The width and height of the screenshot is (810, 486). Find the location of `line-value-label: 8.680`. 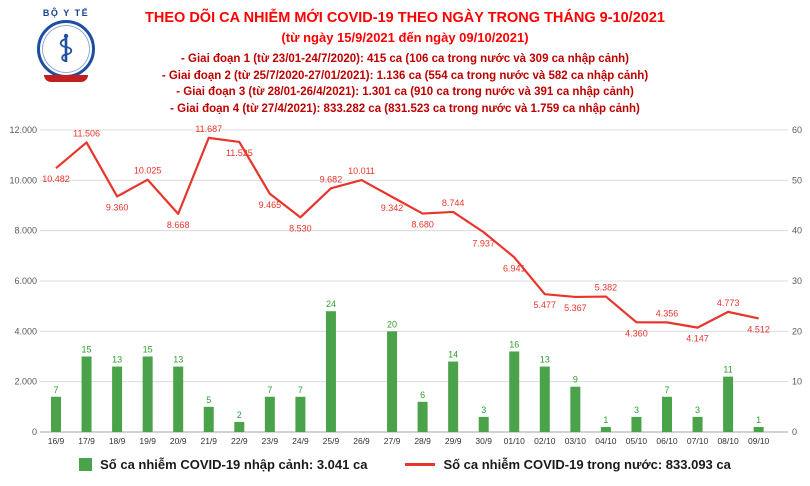

line-value-label: 8.680 is located at coordinates (422, 225).